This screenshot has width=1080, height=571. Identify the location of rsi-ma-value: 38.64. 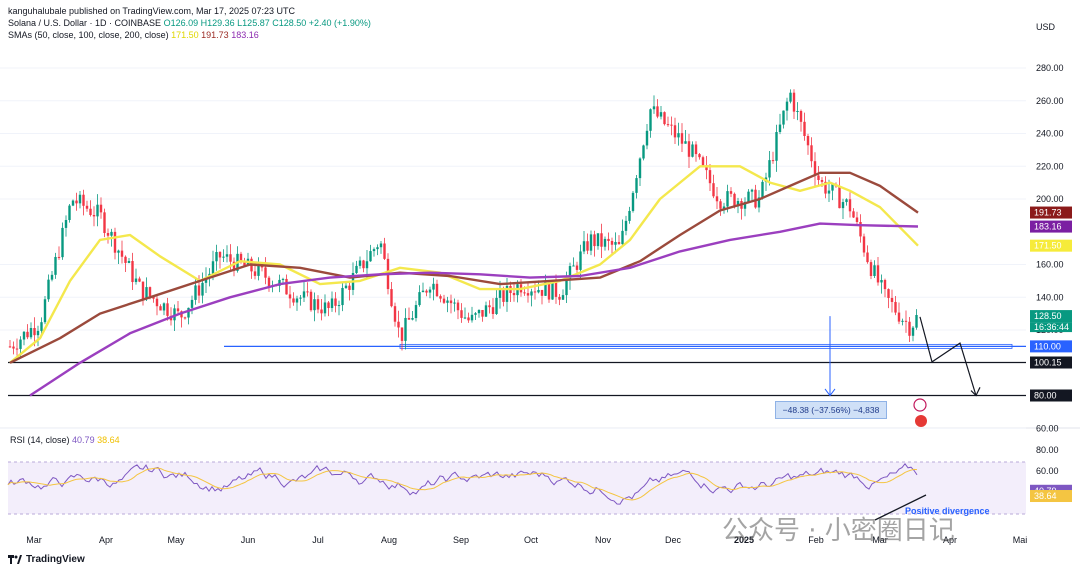
(108, 440).